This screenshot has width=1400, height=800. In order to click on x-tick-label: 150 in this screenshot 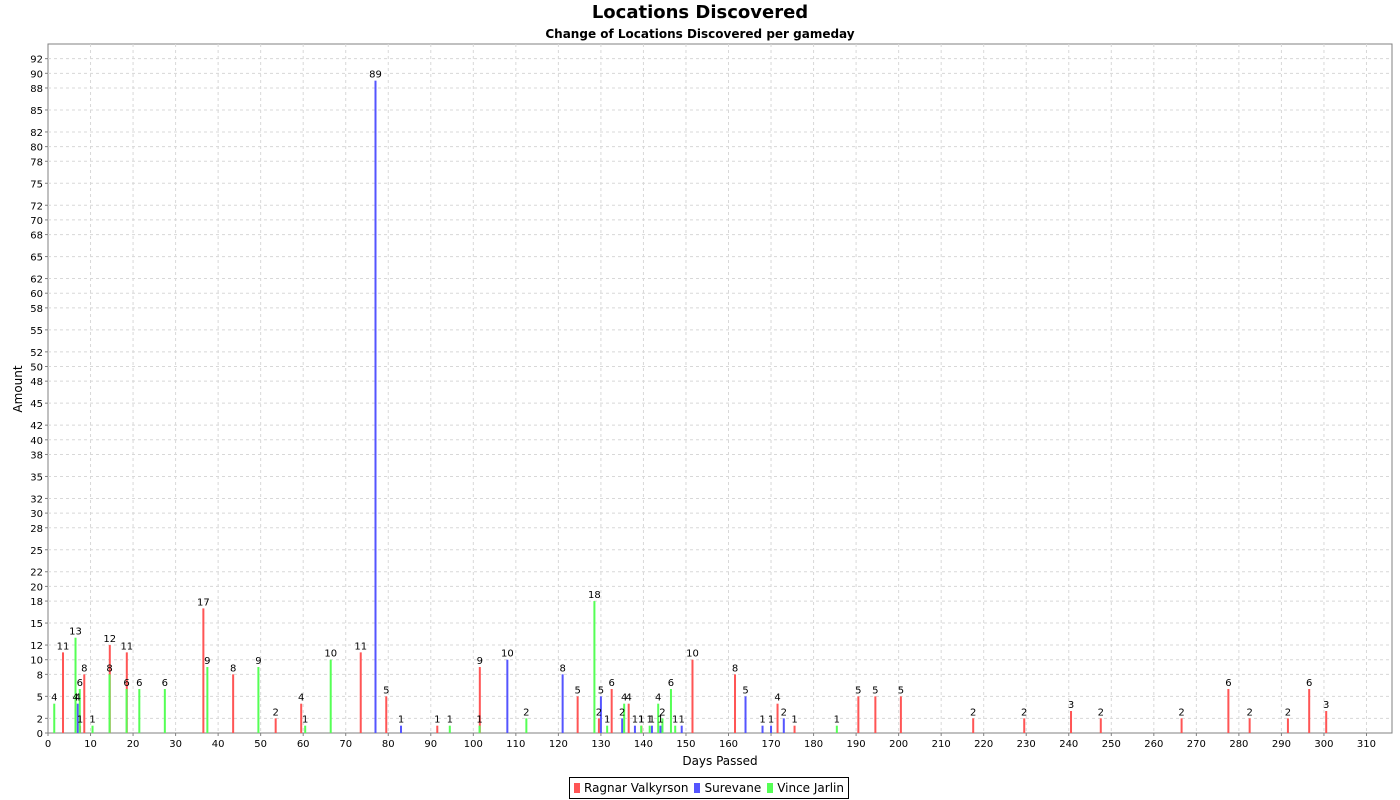, I will do `click(685, 744)`.